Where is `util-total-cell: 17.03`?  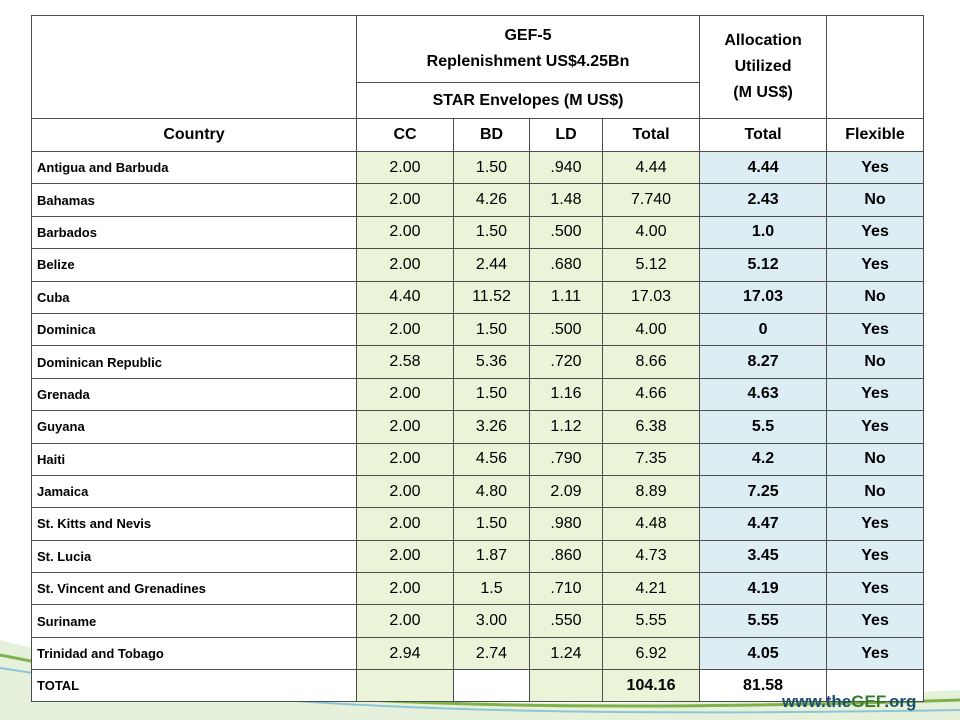 util-total-cell: 17.03 is located at coordinates (763, 297).